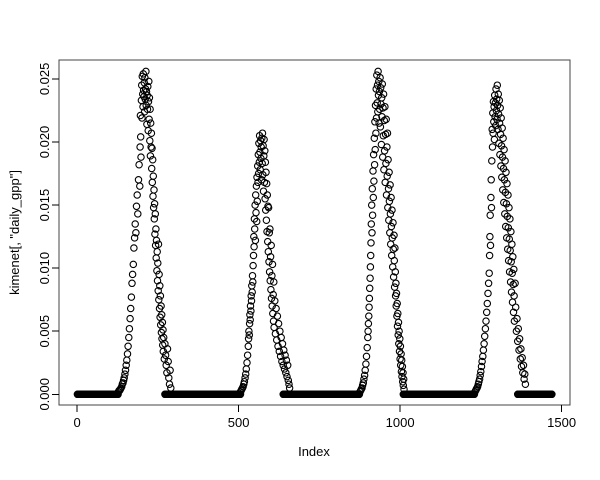 Image resolution: width=600 pixels, height=480 pixels. I want to click on y-tick-label: 0.025, so click(44, 79).